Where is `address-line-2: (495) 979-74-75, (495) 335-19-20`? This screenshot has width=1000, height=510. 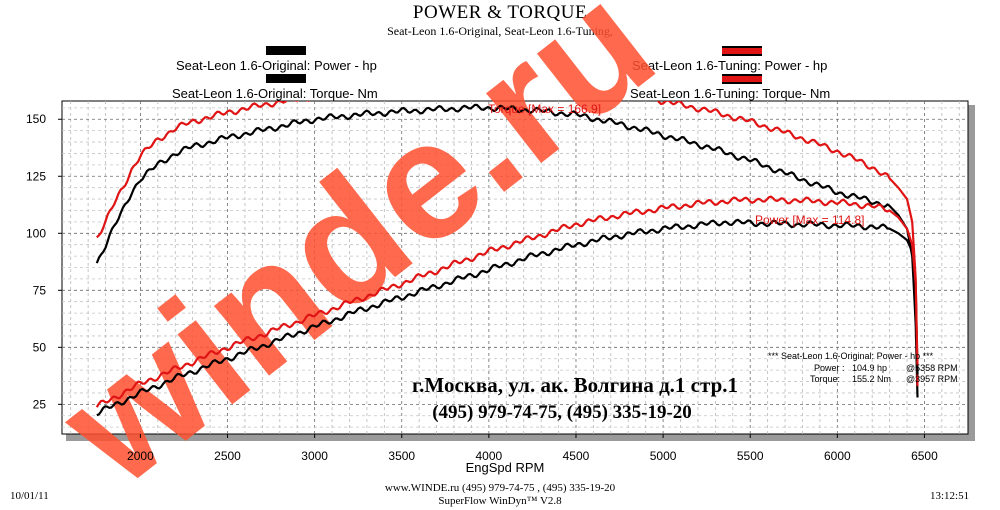 address-line-2: (495) 979-74-75, (495) 335-19-20 is located at coordinates (562, 412).